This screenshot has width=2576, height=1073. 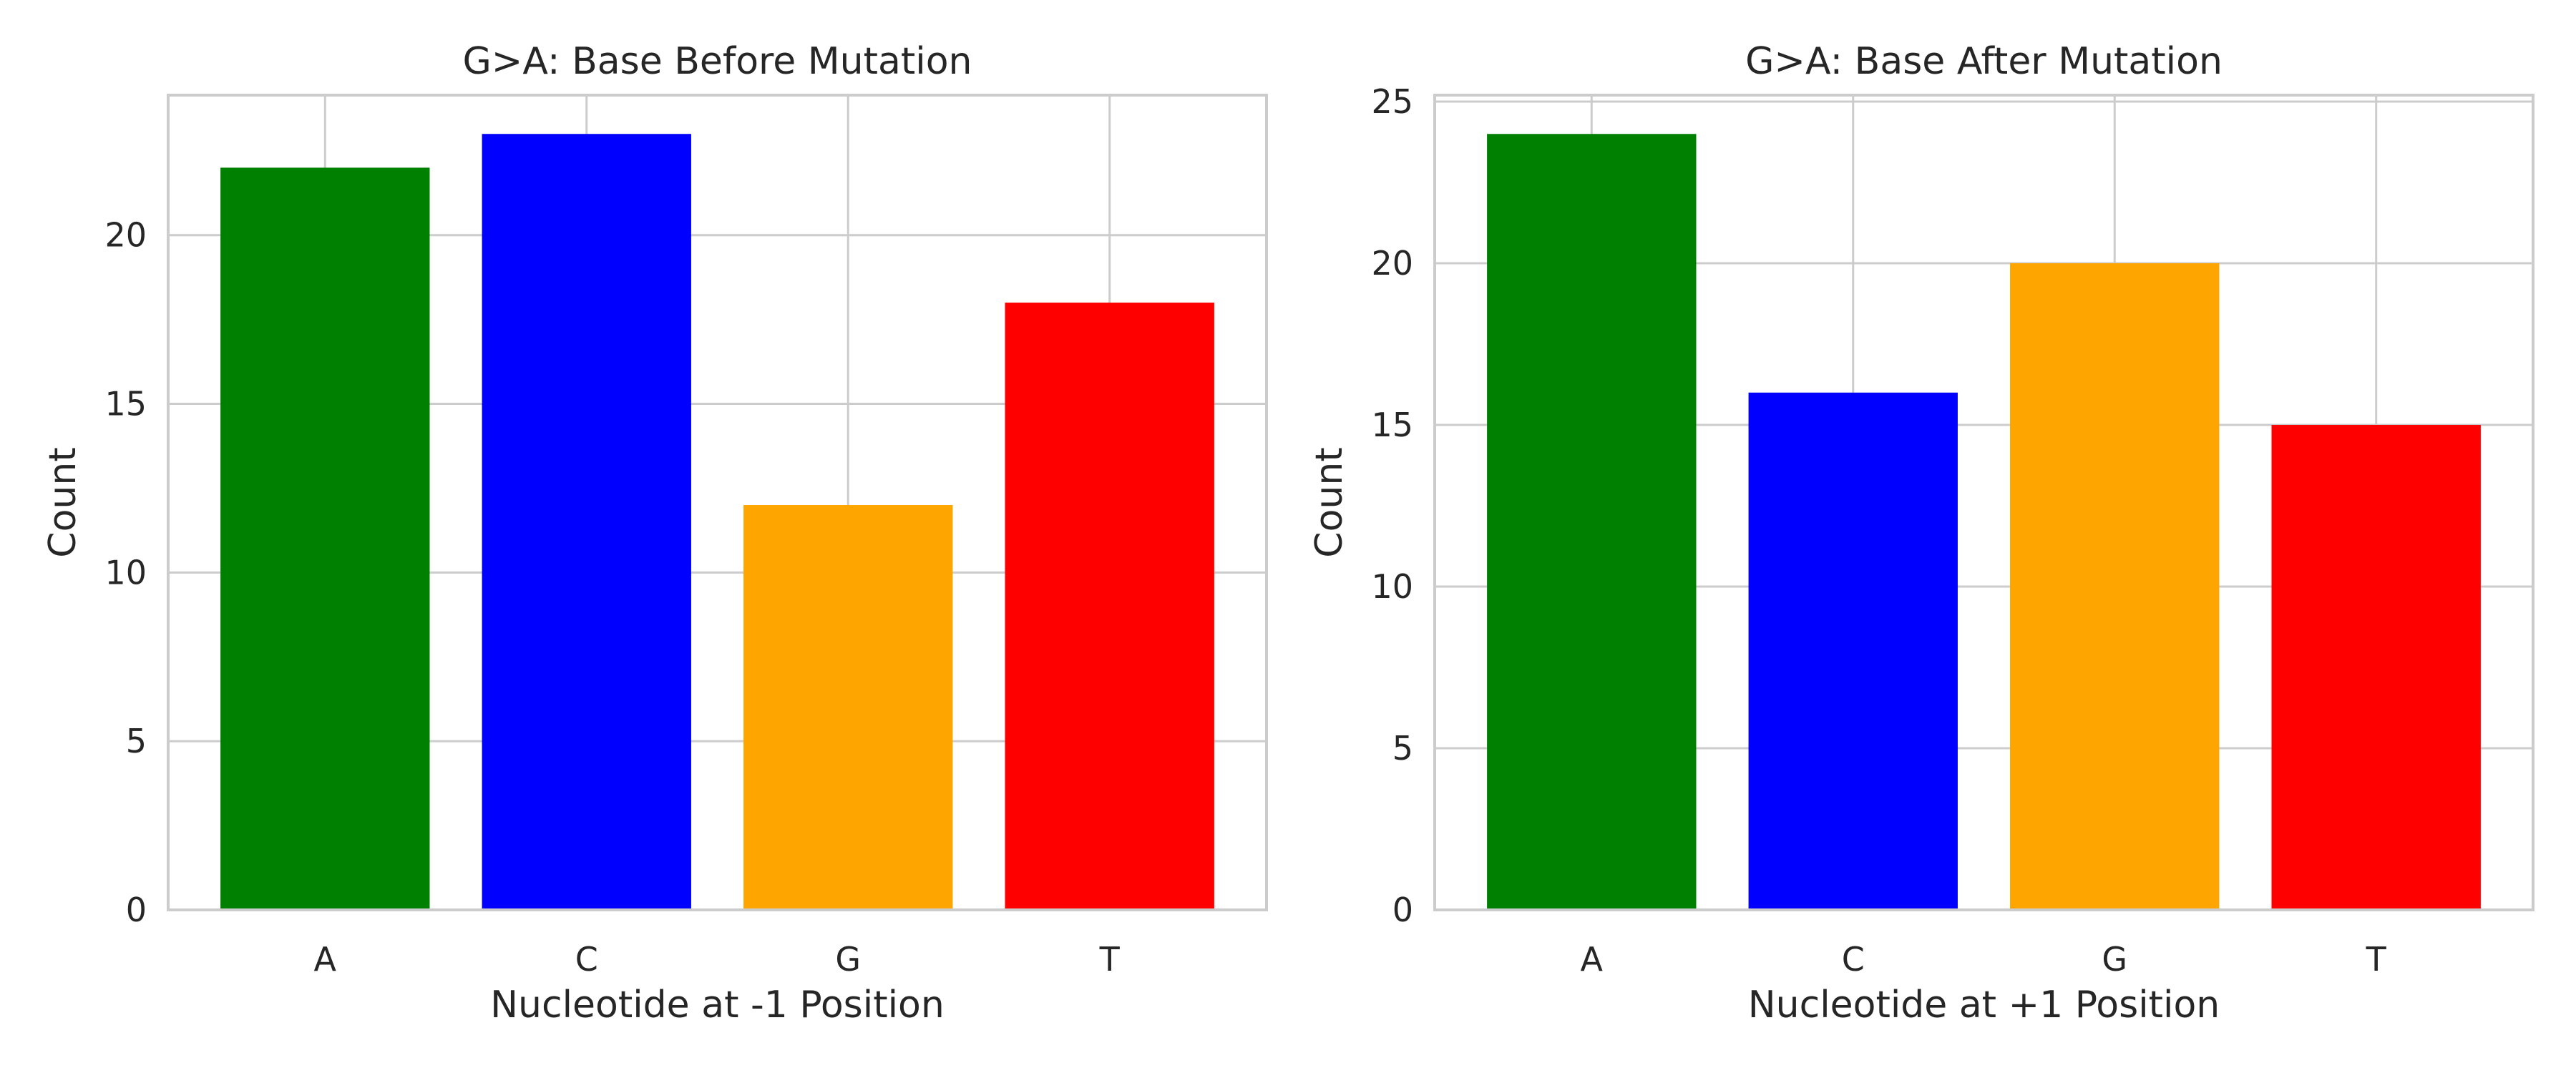 I want to click on y-tick-labels: 0 5 10 15 20, so click(x=125, y=572).